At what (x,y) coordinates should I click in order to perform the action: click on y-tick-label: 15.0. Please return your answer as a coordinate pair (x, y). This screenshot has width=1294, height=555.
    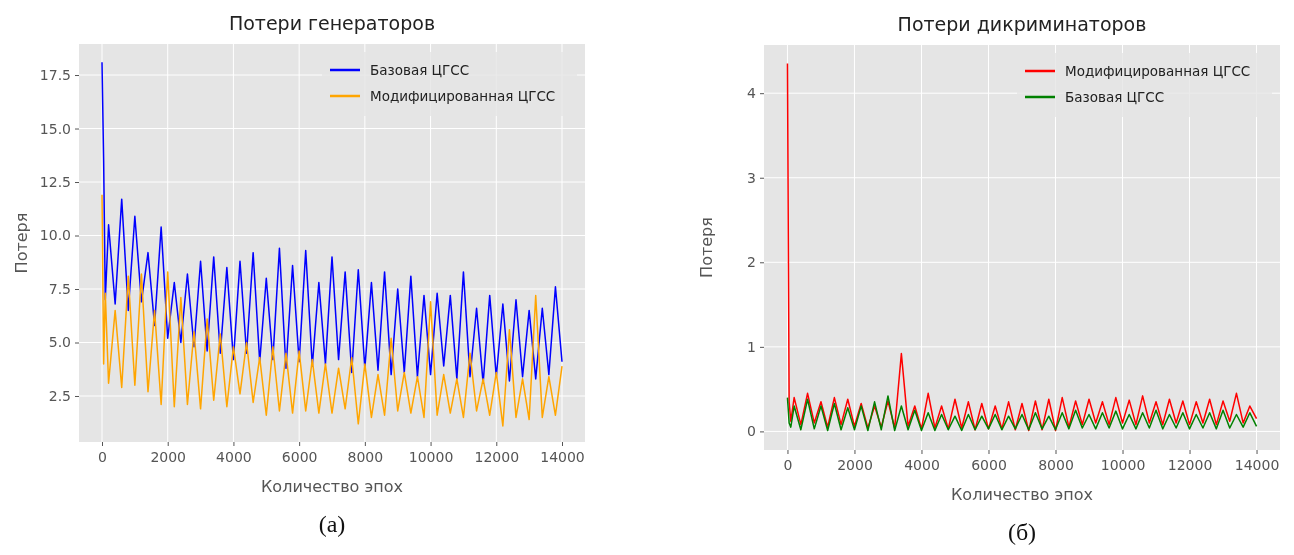
    Looking at the image, I should click on (55, 128).